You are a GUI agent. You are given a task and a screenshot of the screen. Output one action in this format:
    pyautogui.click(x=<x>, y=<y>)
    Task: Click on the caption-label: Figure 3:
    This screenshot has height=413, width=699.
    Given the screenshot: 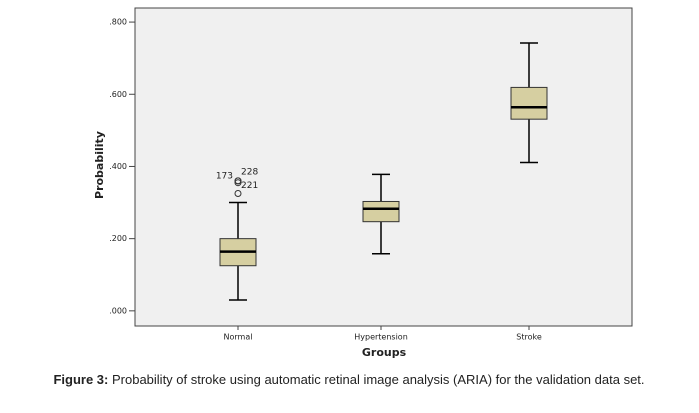 What is the action you would take?
    pyautogui.click(x=80, y=379)
    